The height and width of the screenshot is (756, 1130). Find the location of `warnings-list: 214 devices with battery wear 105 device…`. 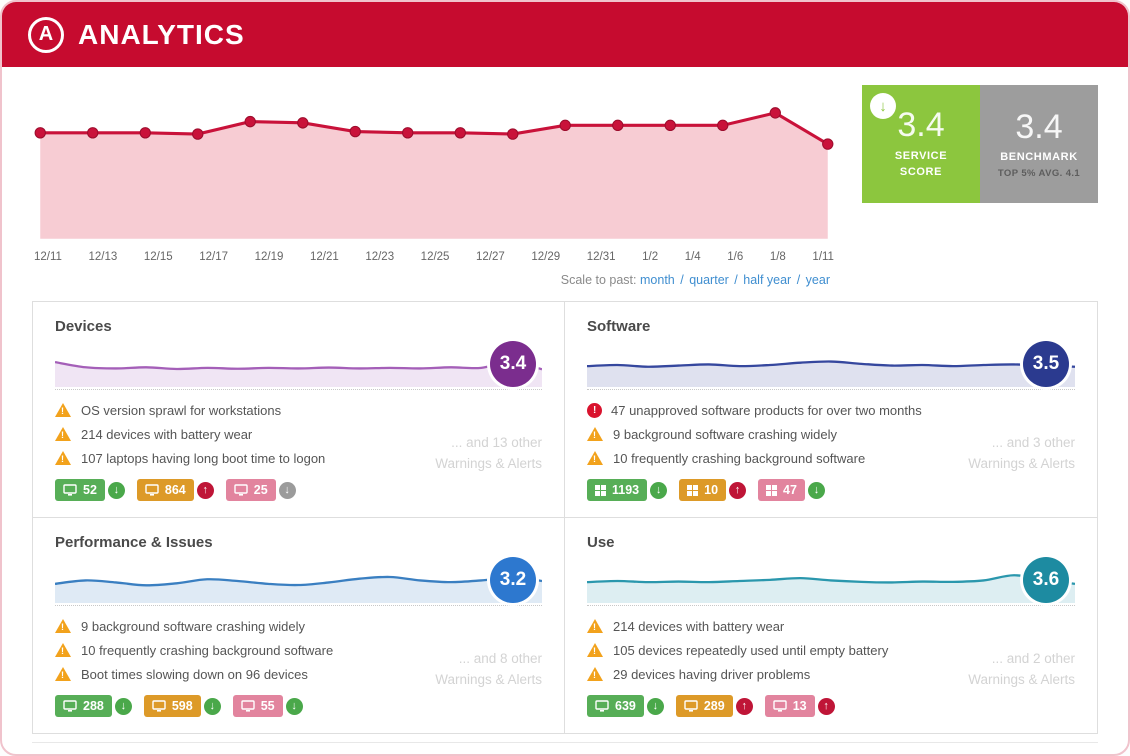

warnings-list: 214 devices with battery wear 105 device… is located at coordinates (737, 655).